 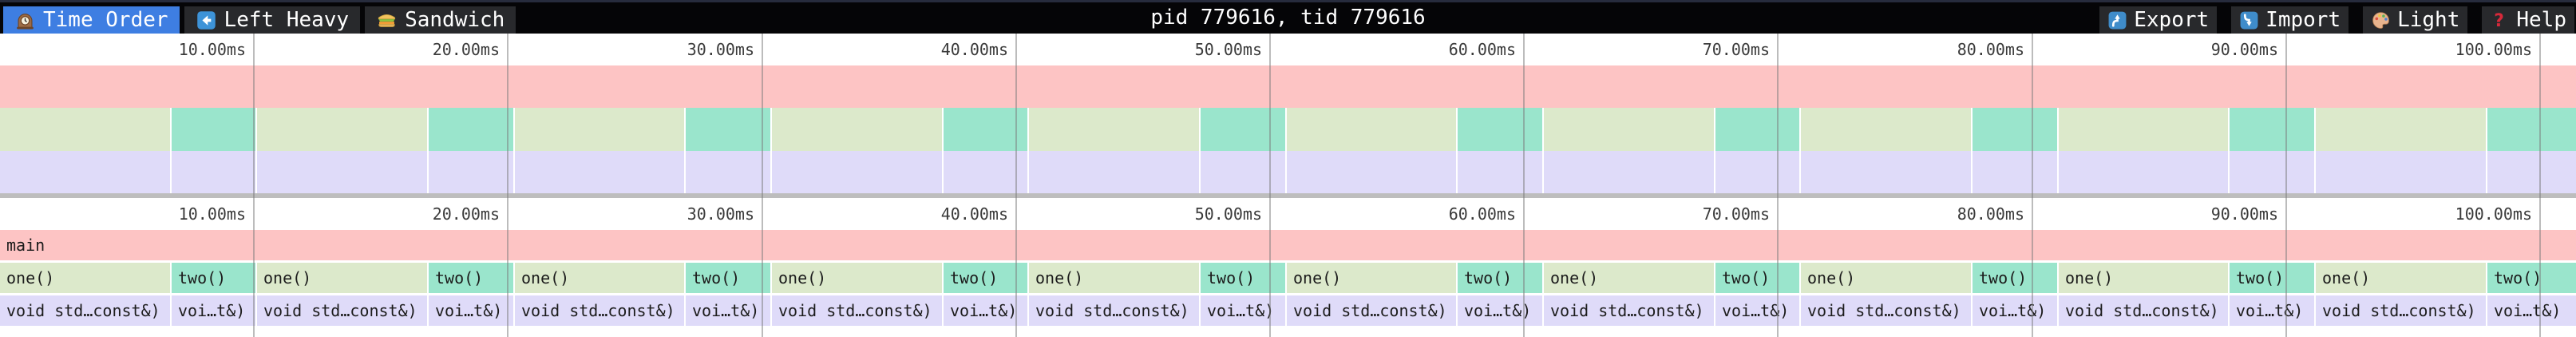 I want to click on tick-label: 70.00ms, so click(x=1736, y=49).